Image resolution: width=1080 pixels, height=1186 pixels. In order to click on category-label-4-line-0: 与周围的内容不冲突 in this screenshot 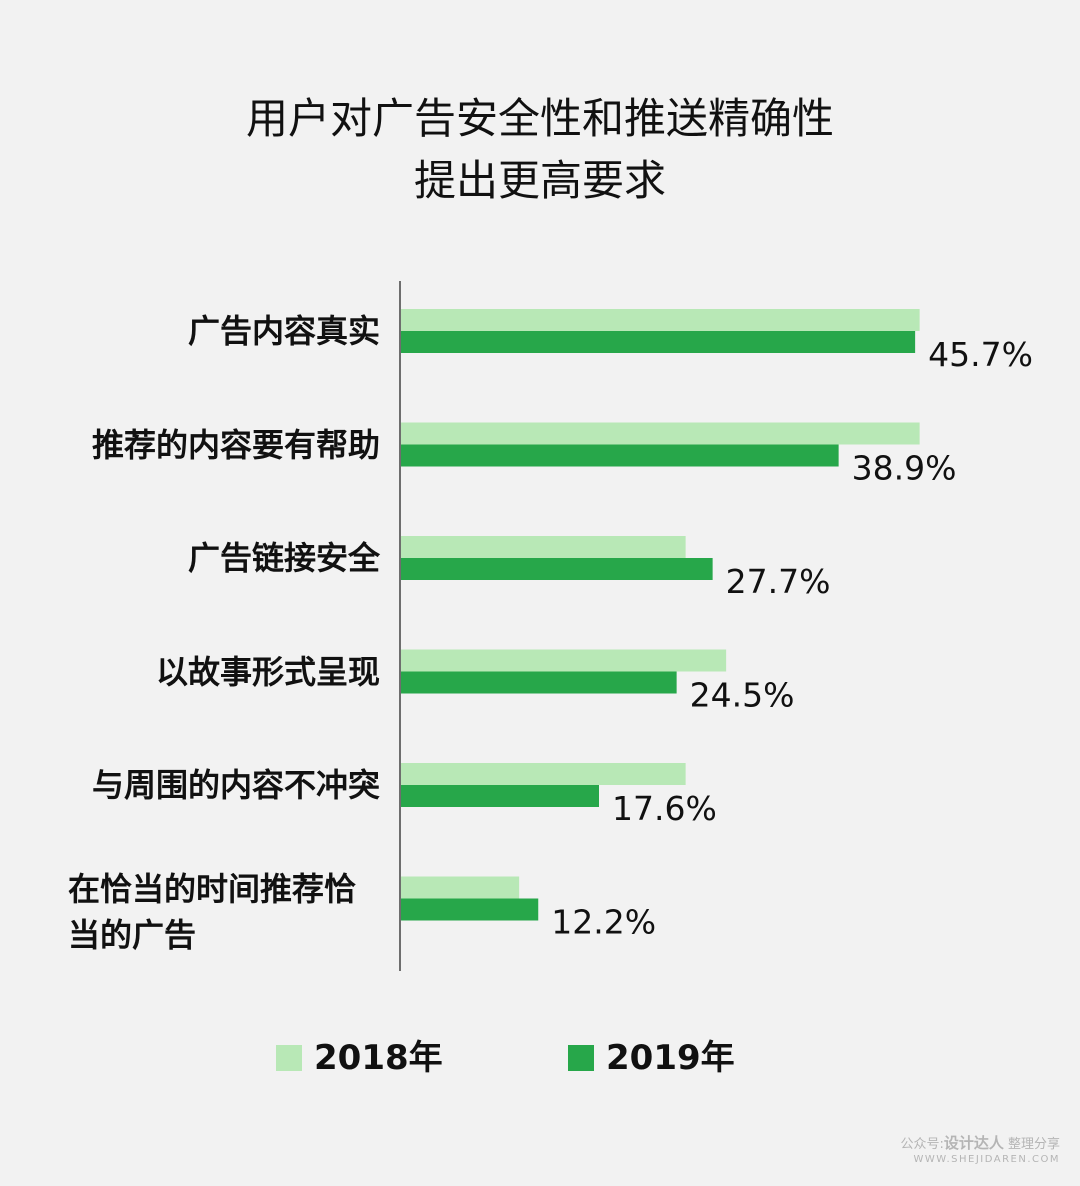, I will do `click(235, 785)`.